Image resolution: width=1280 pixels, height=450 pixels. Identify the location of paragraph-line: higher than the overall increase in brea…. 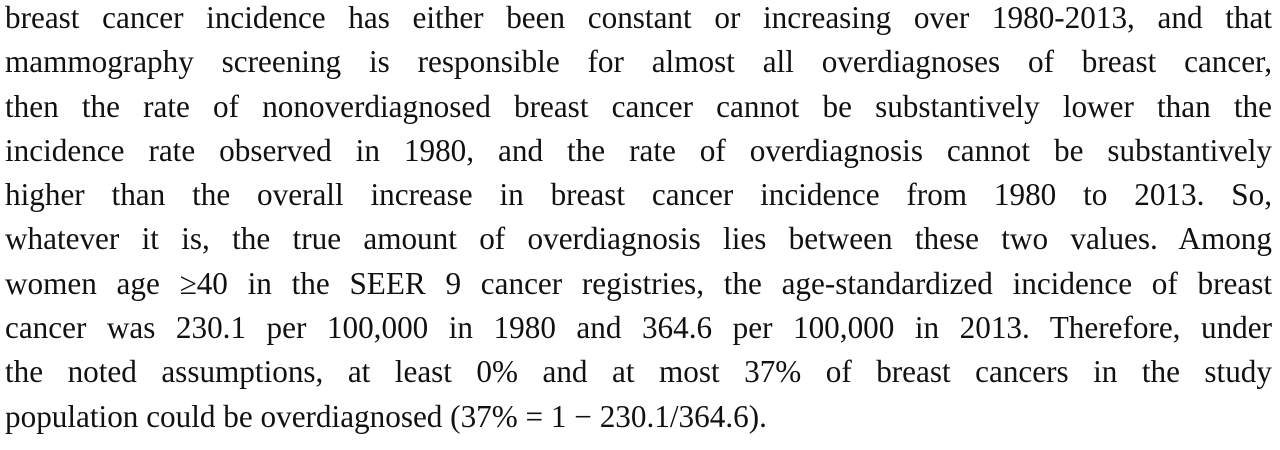
(638, 195).